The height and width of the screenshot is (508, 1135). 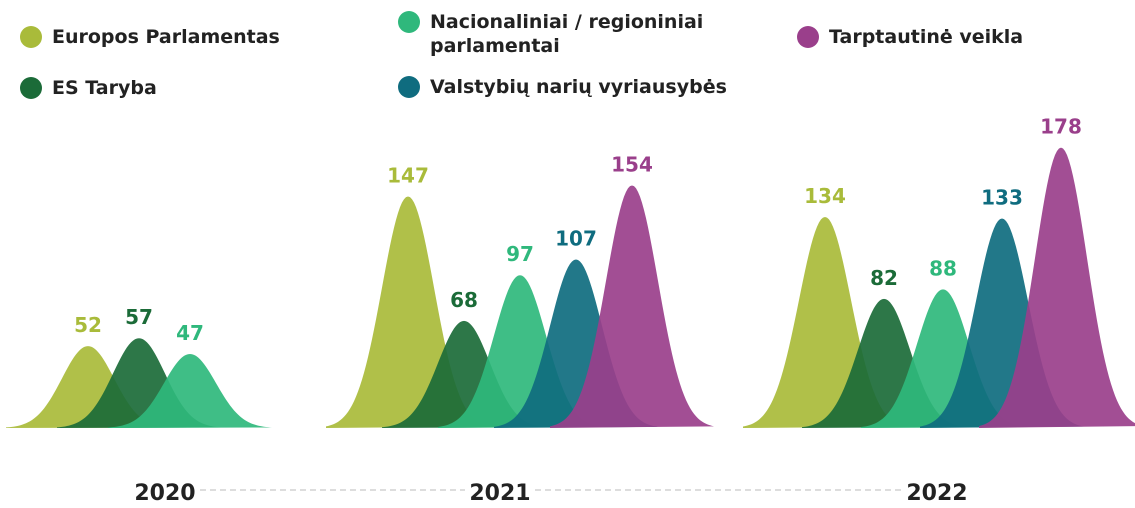 What do you see at coordinates (139, 317) in the screenshot?
I see `data-label: 57` at bounding box center [139, 317].